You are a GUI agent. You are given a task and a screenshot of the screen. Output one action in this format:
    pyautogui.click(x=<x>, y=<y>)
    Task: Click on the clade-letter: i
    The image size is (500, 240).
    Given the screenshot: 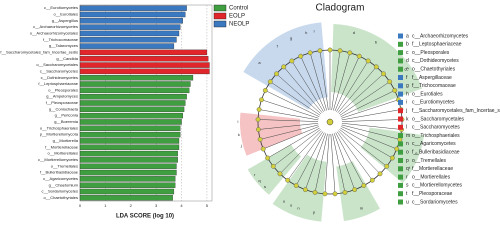 What is the action you would take?
    pyautogui.click(x=314, y=30)
    